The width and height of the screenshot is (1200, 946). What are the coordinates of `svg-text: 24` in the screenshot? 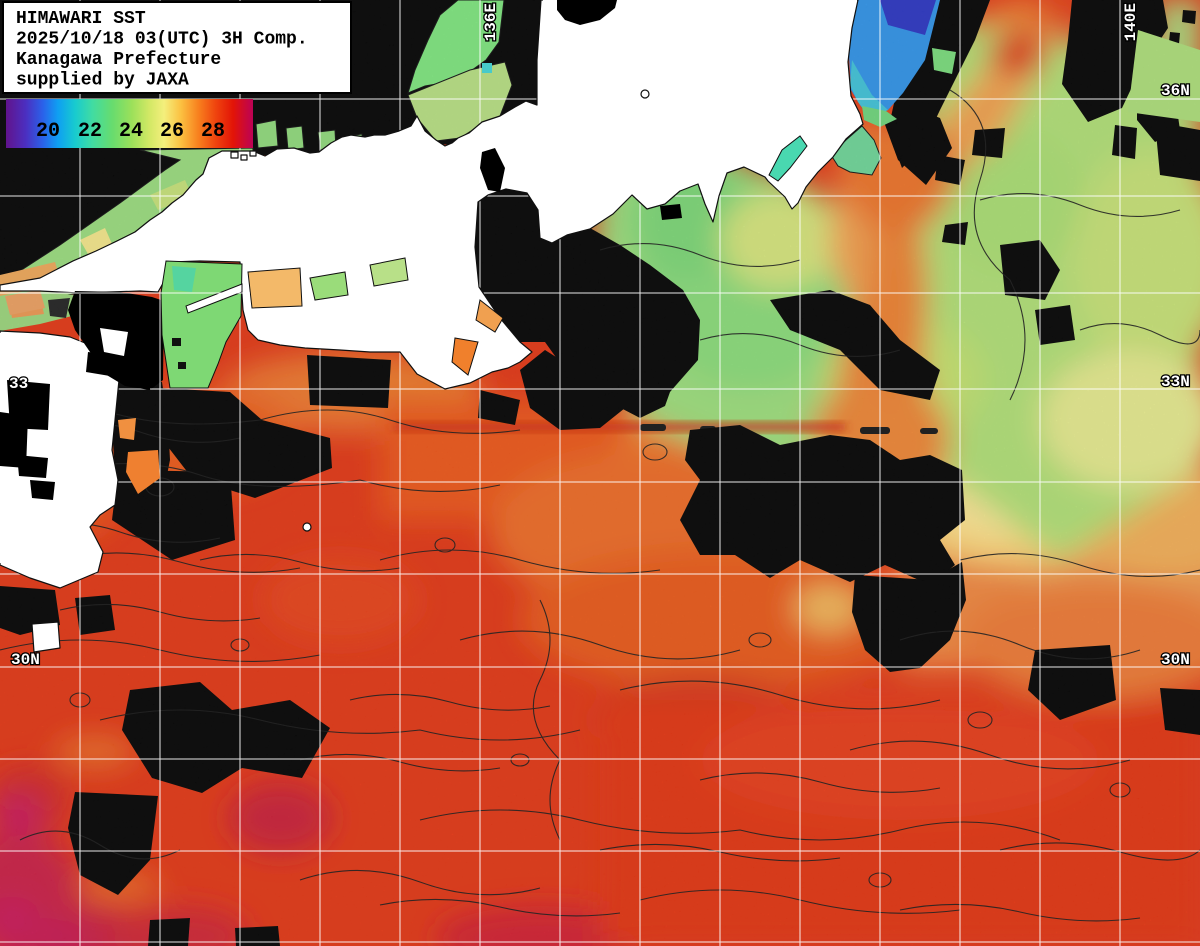 It's located at (131, 131).